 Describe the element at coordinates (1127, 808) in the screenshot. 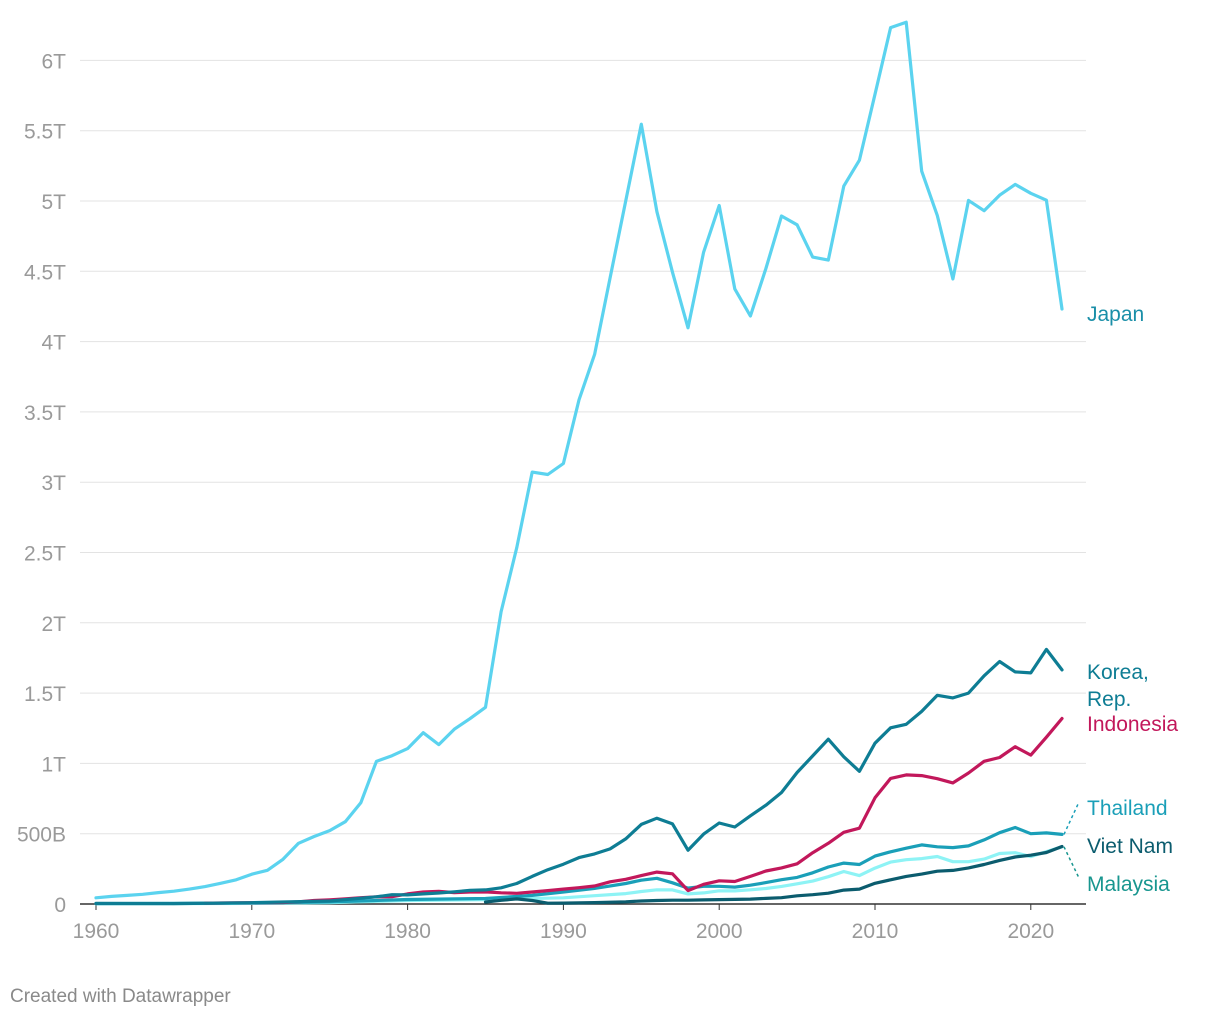

I see `series-label-thailand: Thailand` at that location.